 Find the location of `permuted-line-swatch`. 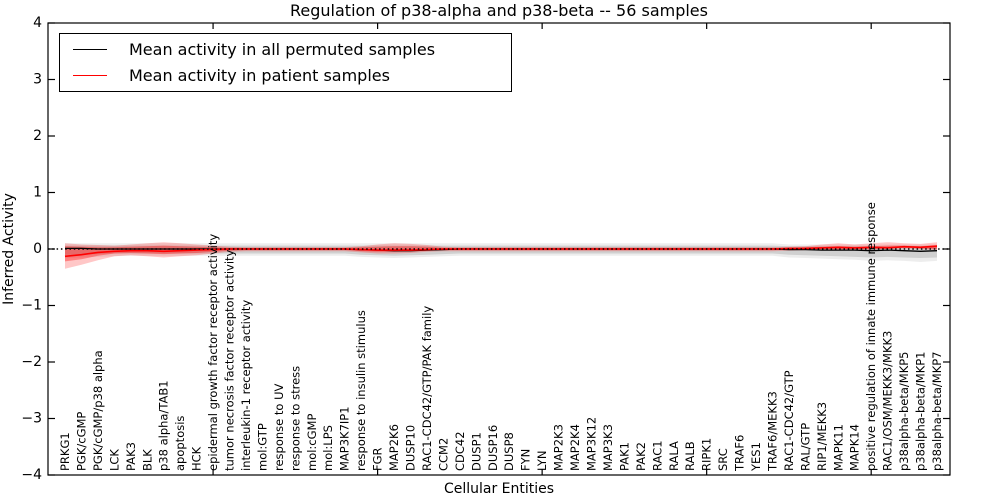

permuted-line-swatch is located at coordinates (90, 50).